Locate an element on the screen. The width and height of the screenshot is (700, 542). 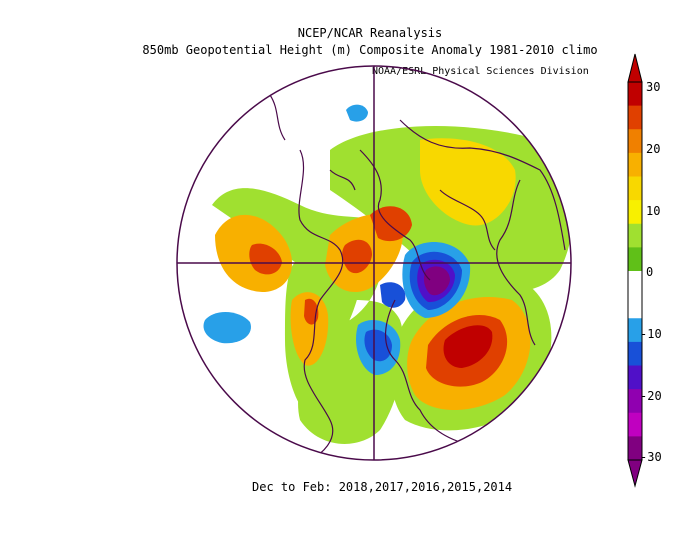
positive-anomaly-siberia-yellow is located at coordinates (468, 182).